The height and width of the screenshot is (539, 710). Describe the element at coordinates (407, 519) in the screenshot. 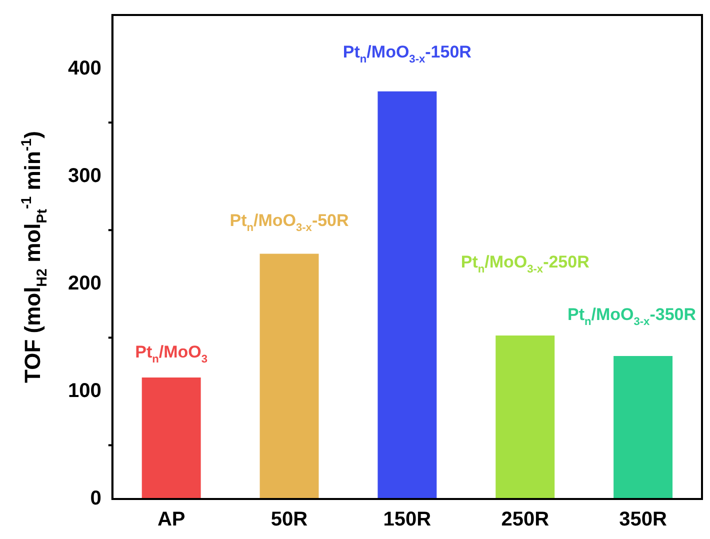

I see `x-tick-label: 150R` at that location.